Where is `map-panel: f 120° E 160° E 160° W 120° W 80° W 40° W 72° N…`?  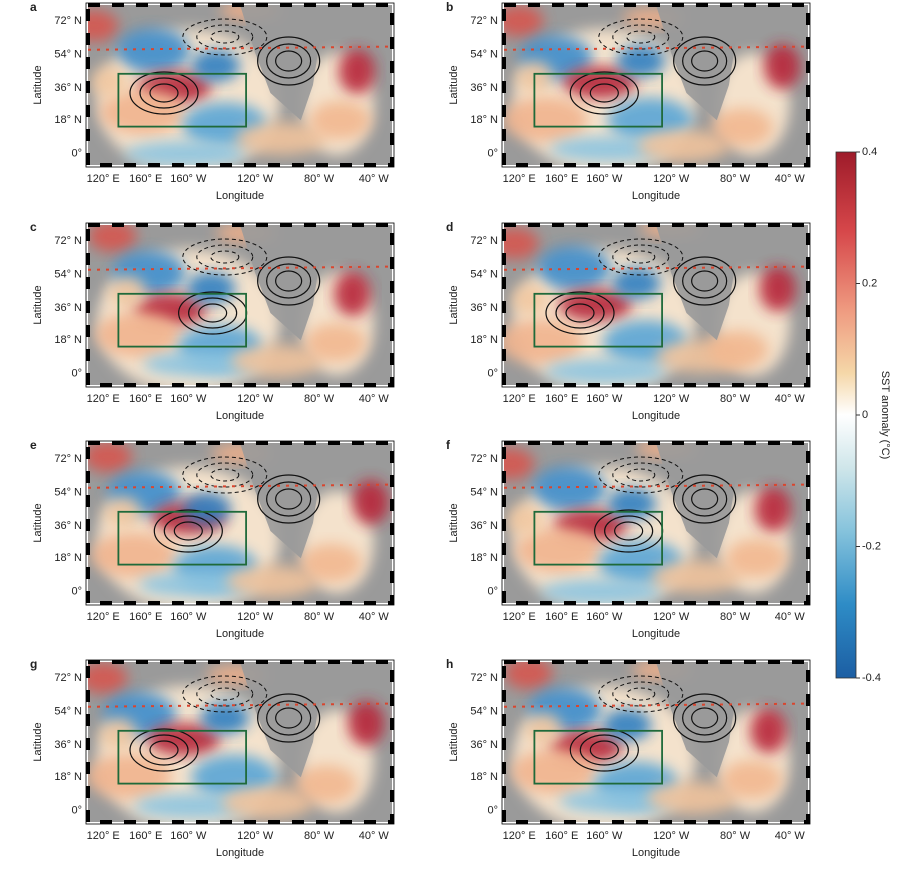 map-panel: f 120° E 160° E 160° W 120° W 80° W 40° W 72° N… is located at coordinates (628, 539).